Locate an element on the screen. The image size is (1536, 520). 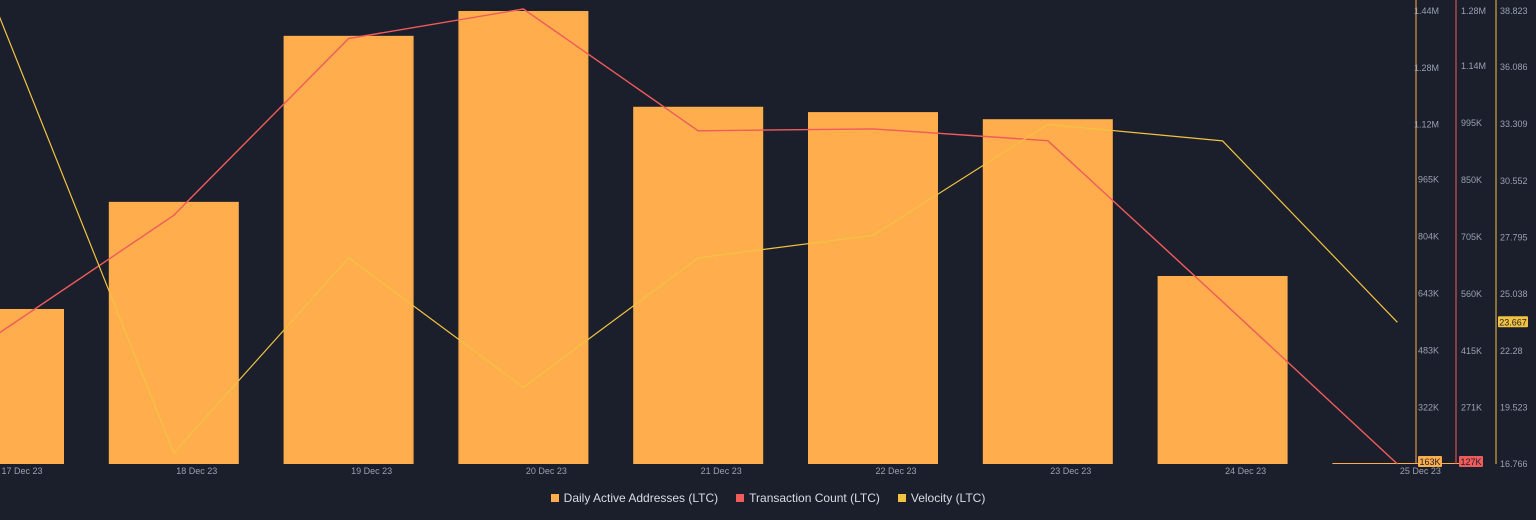
velocity-axis-tick-label-3: 30.552 is located at coordinates (1514, 181).